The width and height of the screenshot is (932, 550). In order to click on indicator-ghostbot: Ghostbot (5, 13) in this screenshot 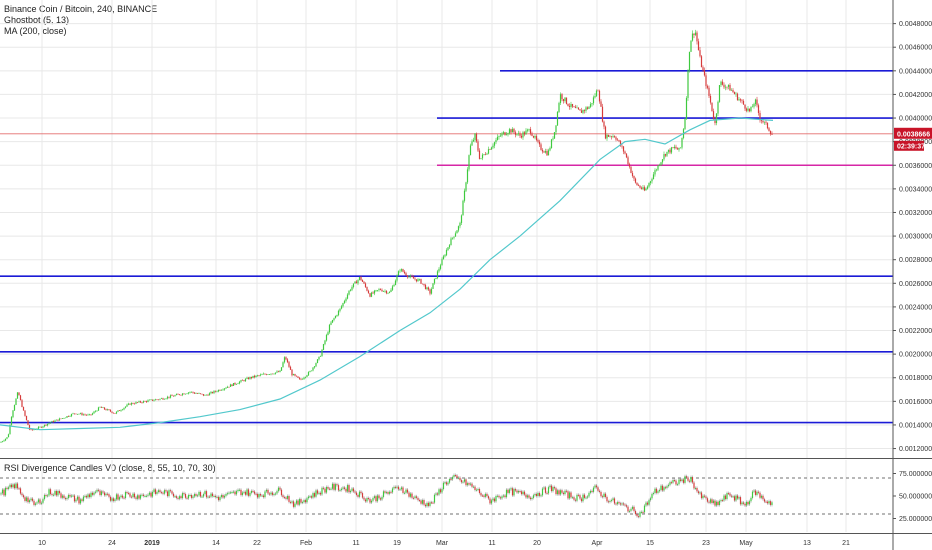, I will do `click(37, 20)`.